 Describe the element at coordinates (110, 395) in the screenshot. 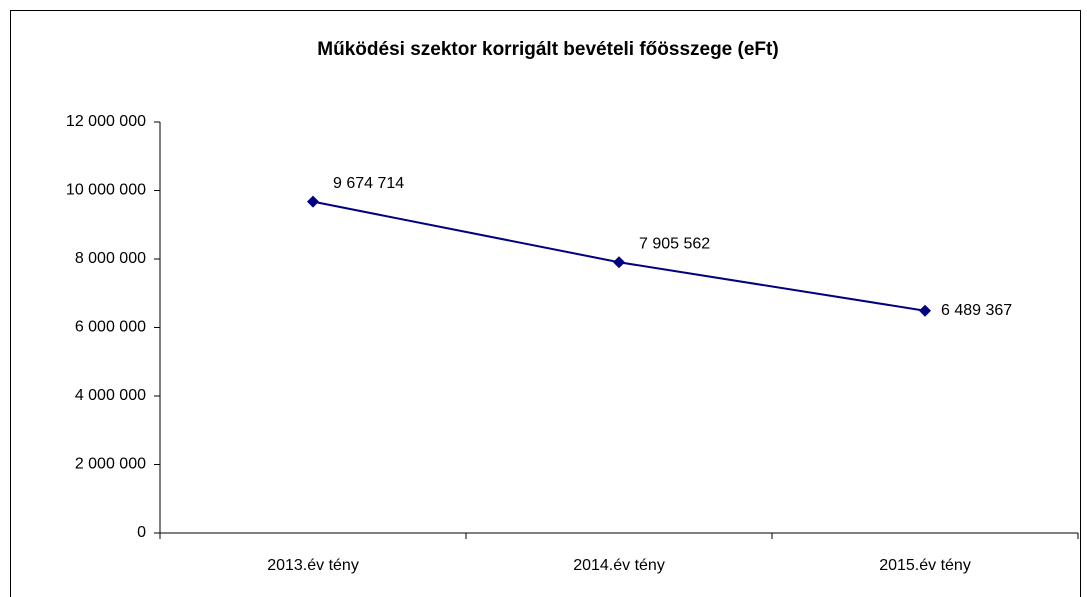

I see `y-tick-label: 4 000 000` at that location.